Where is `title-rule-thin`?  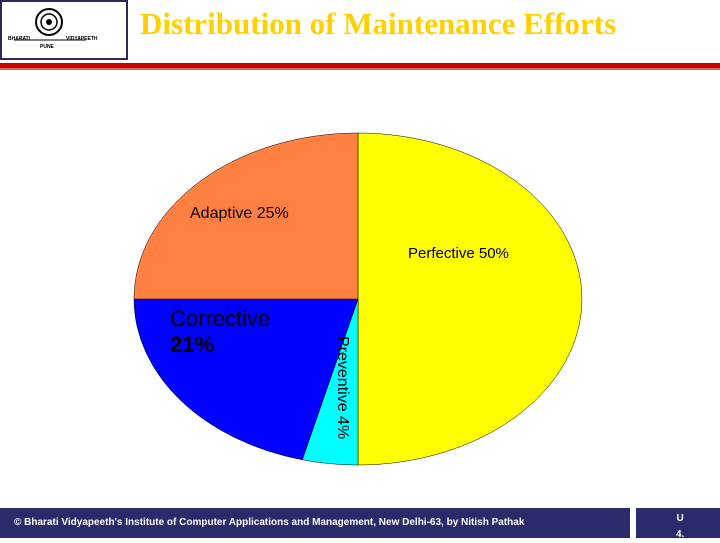
title-rule-thin is located at coordinates (360, 69).